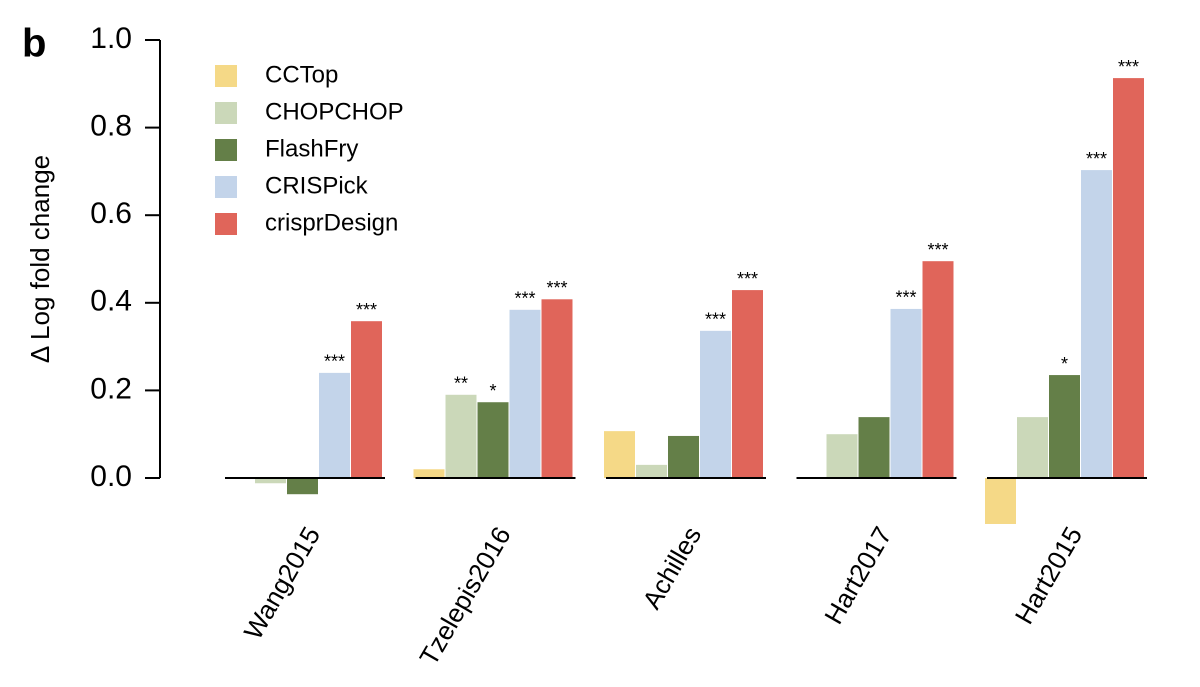 The image size is (1200, 687). What do you see at coordinates (40, 259) in the screenshot?
I see `y-axis-label: Δ Log fold change` at bounding box center [40, 259].